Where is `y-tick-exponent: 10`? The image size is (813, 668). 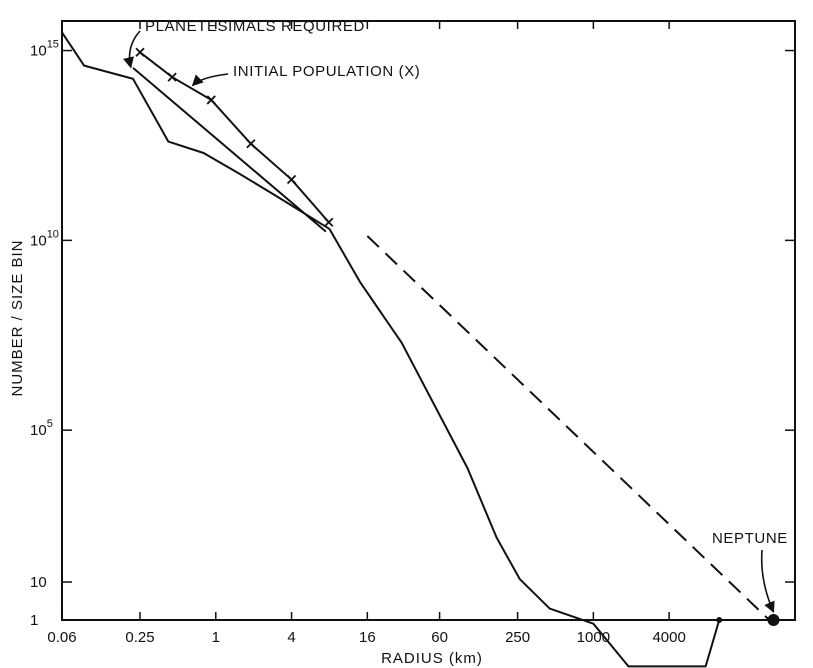
y-tick-exponent: 10 is located at coordinates (53, 234).